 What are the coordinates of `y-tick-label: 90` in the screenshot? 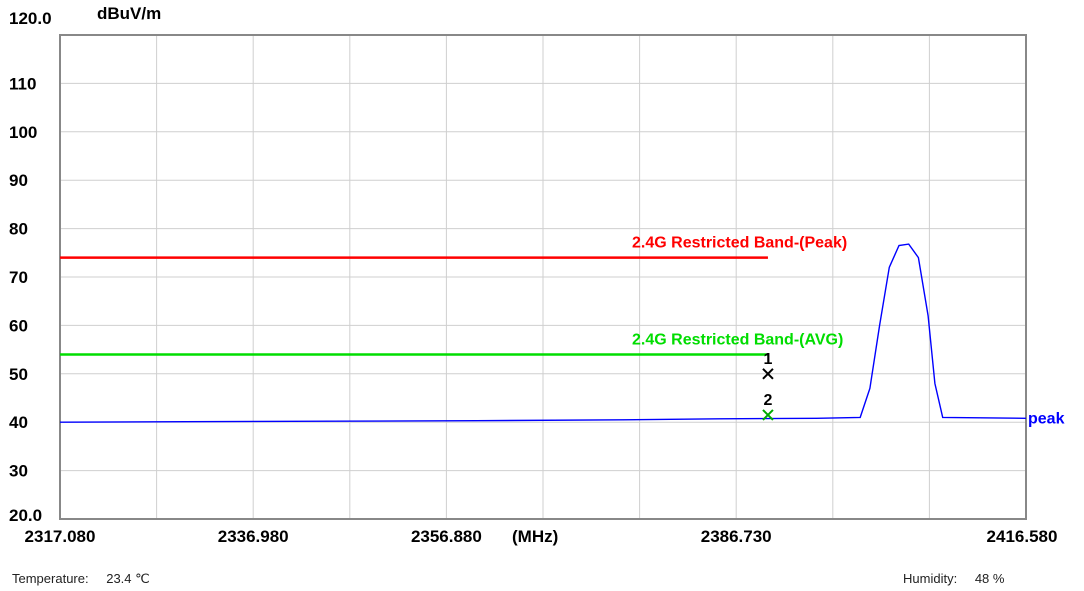 It's located at (18, 180).